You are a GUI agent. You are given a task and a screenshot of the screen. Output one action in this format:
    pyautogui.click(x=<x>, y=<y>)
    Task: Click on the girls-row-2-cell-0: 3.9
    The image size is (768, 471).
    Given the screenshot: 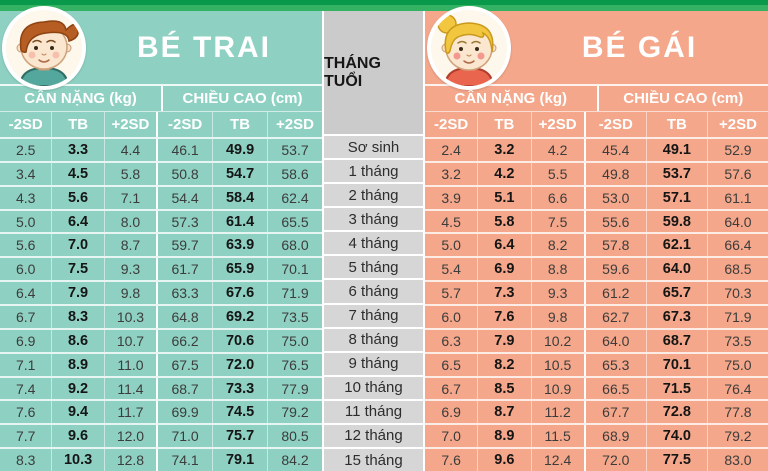 What is the action you would take?
    pyautogui.click(x=451, y=197)
    